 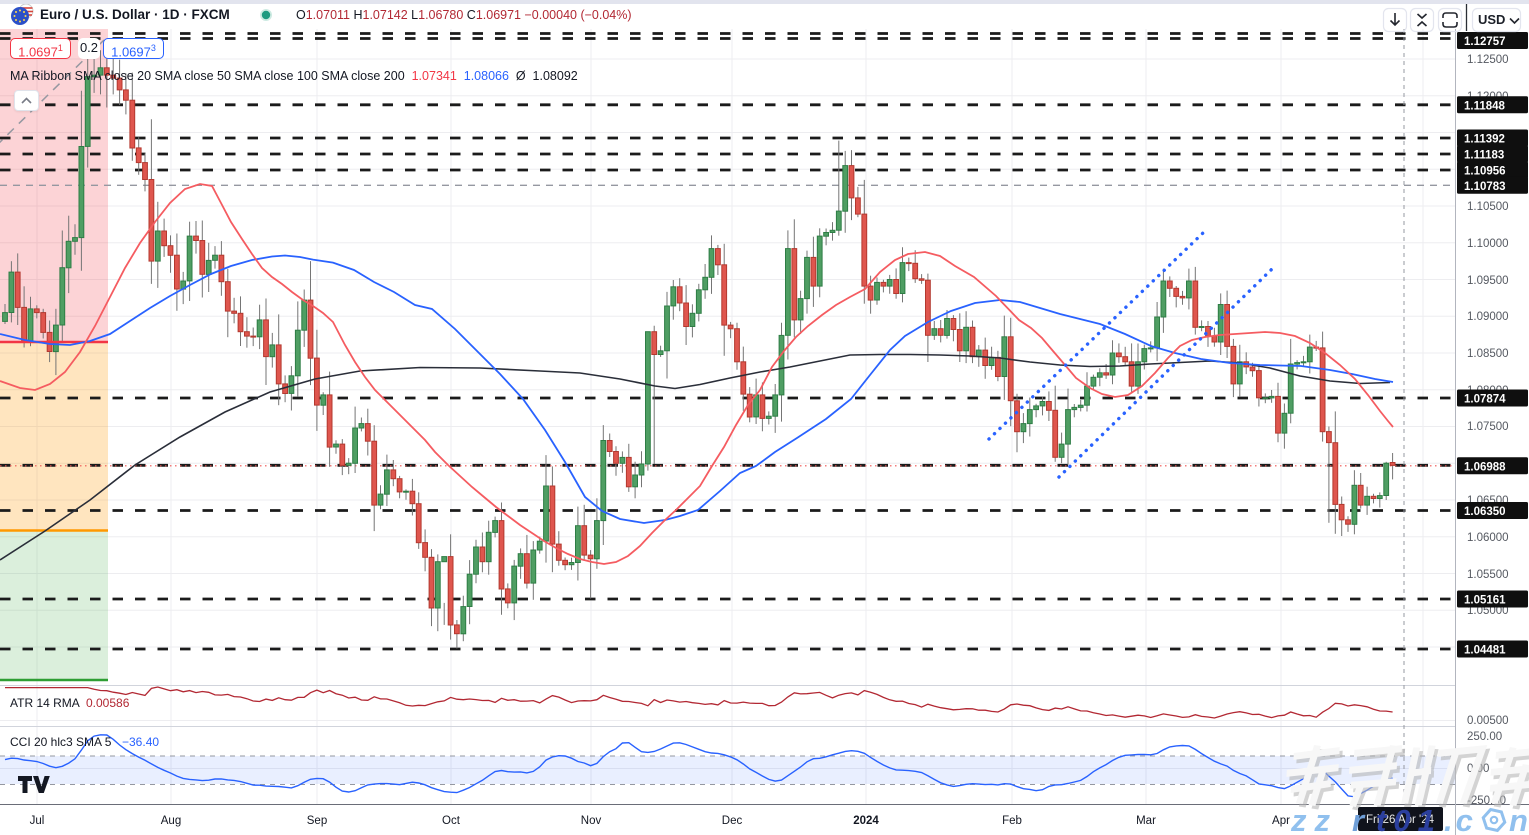 I want to click on svg-text: 1.09500, so click(x=1488, y=281).